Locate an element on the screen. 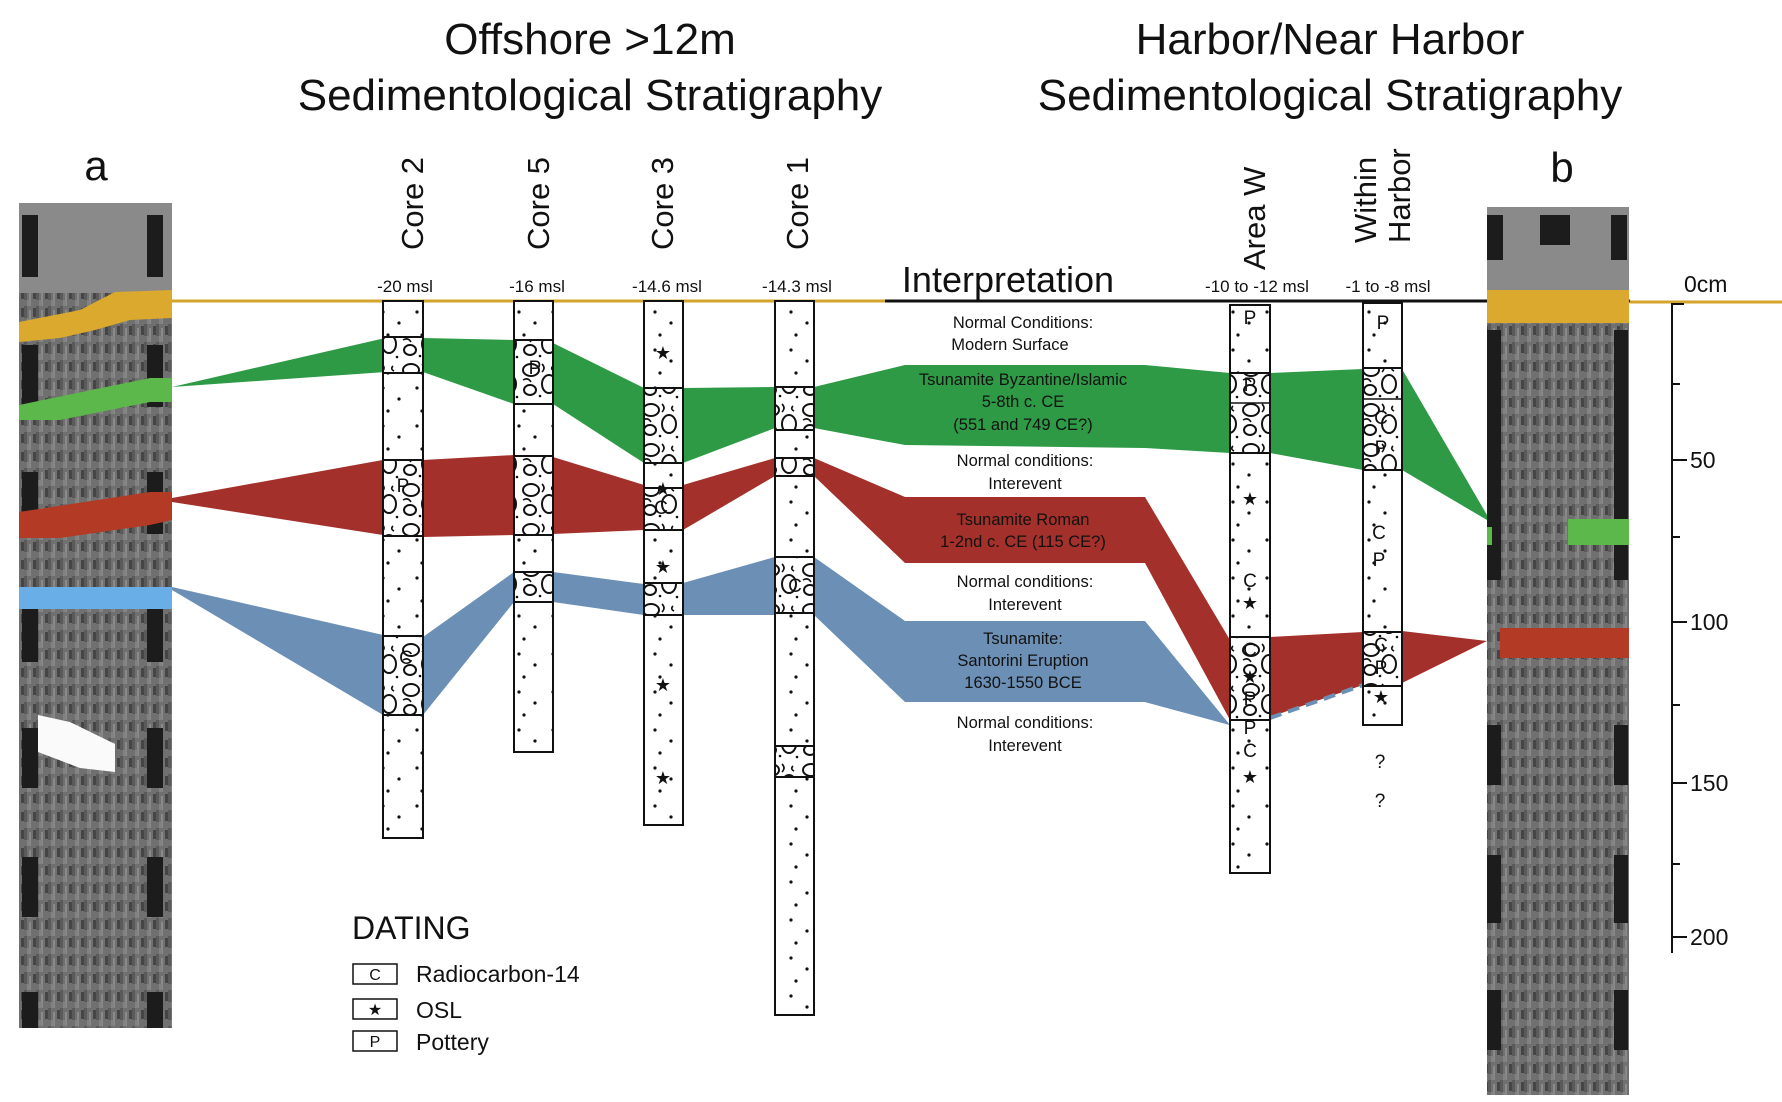 This screenshot has width=1782, height=1102. areaw-column: P P ★ C ★ C ★ P P C ★ is located at coordinates (1250, 589).